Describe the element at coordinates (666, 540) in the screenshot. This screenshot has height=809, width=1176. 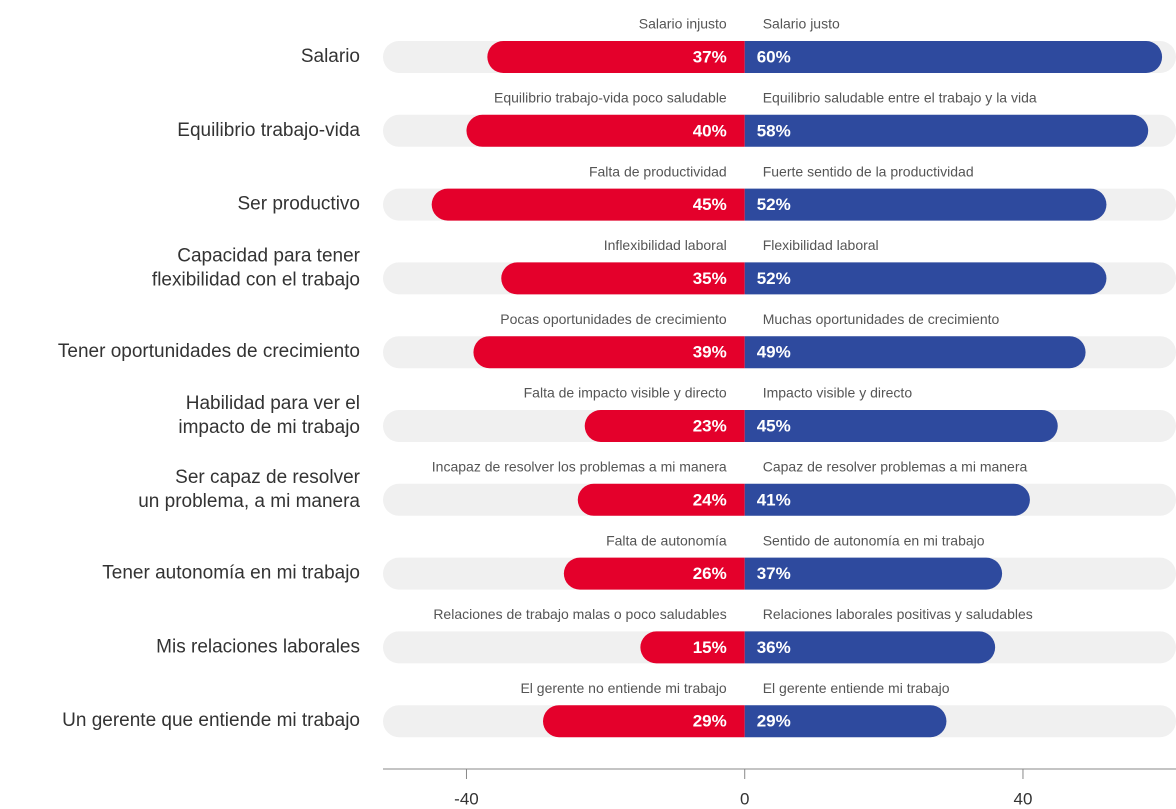
I see `bar-caption: Falta de autonomía` at that location.